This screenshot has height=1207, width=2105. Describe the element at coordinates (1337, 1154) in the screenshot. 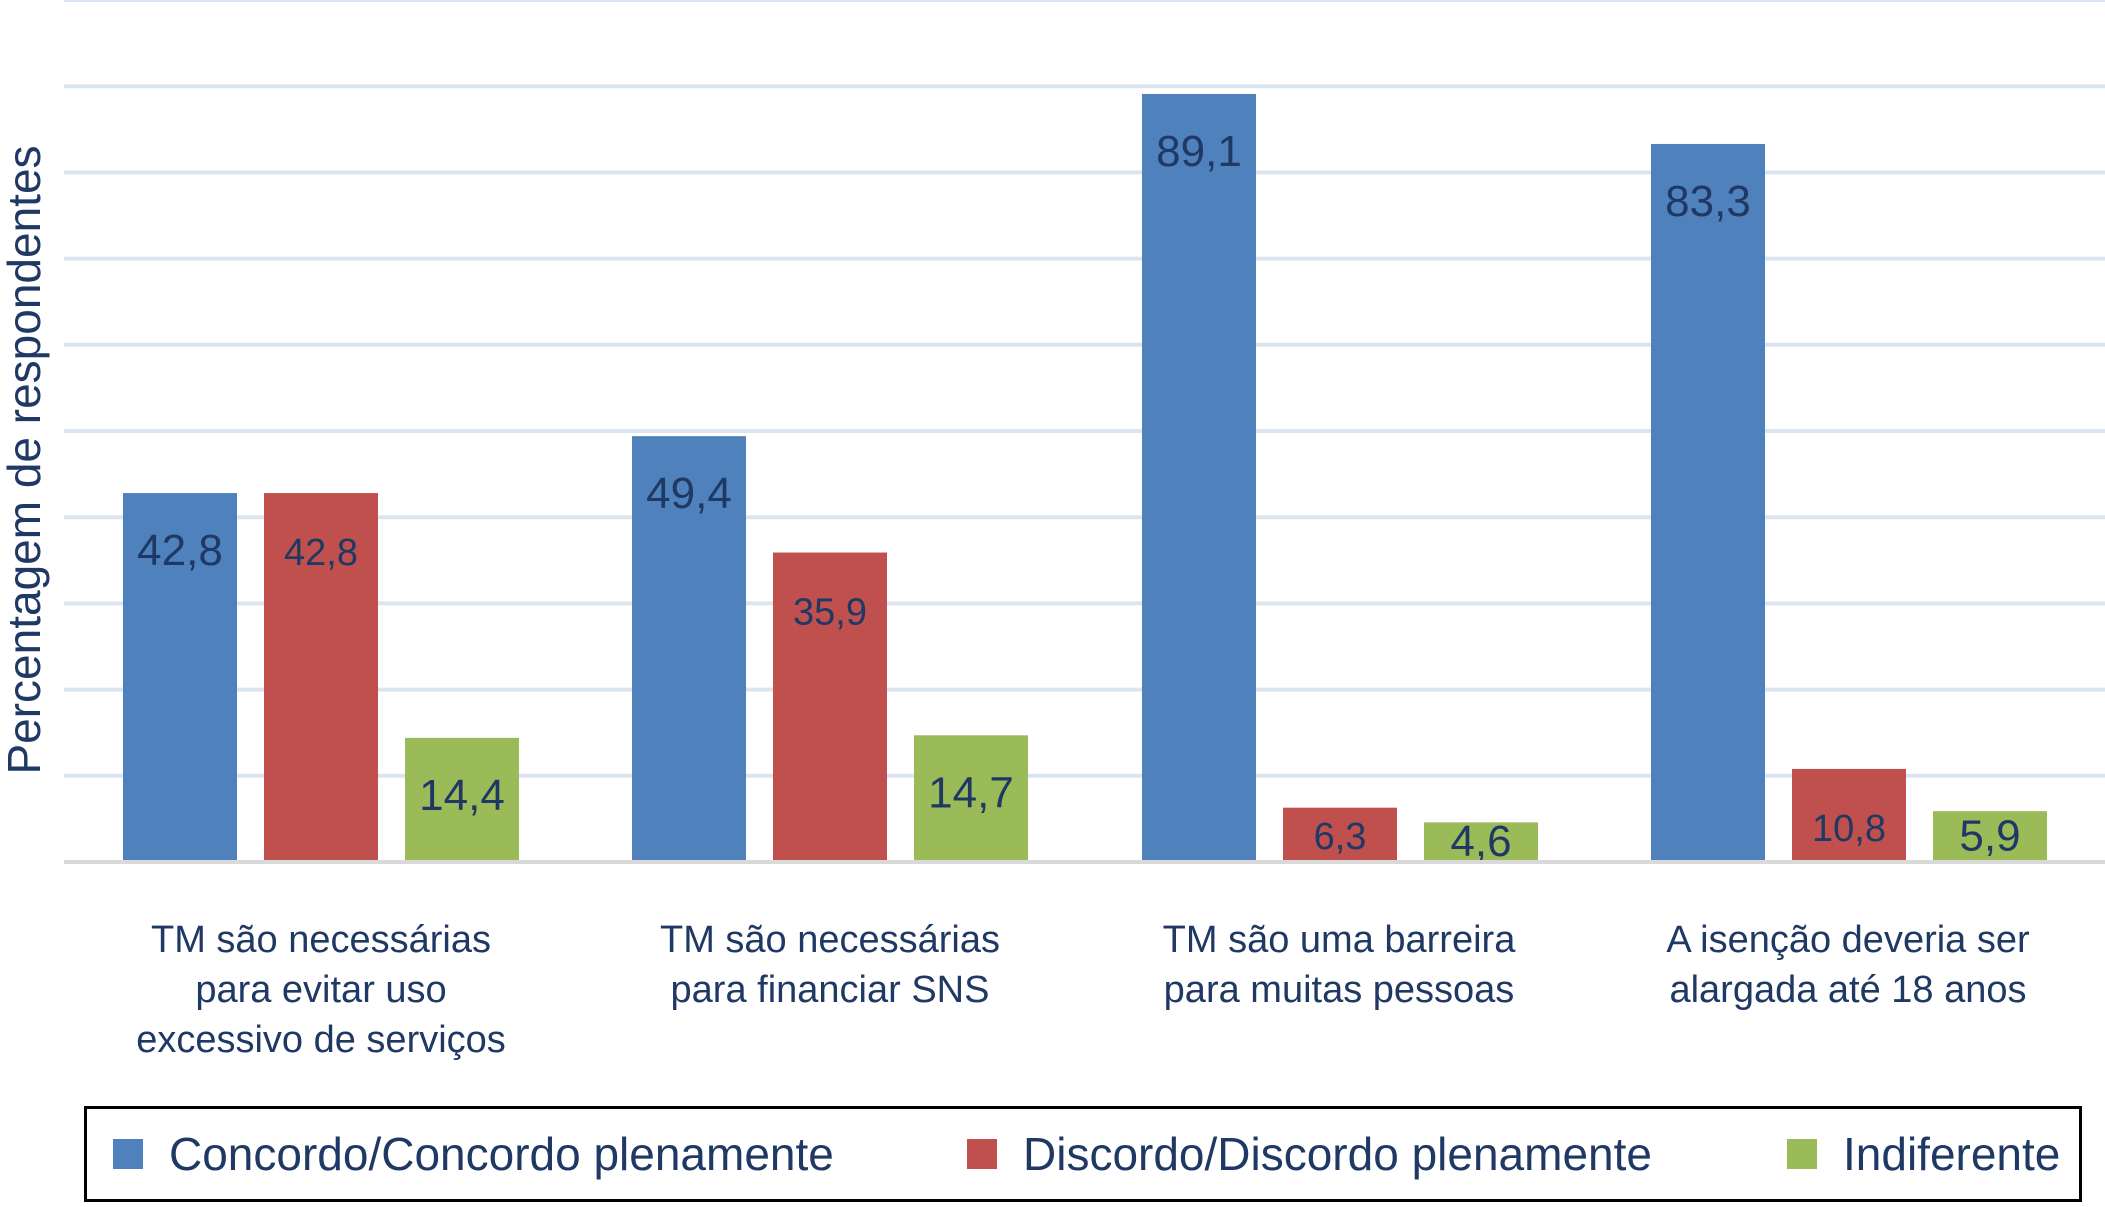

I see `legend-label-discordo: Discordo/Discordo plenamente` at that location.